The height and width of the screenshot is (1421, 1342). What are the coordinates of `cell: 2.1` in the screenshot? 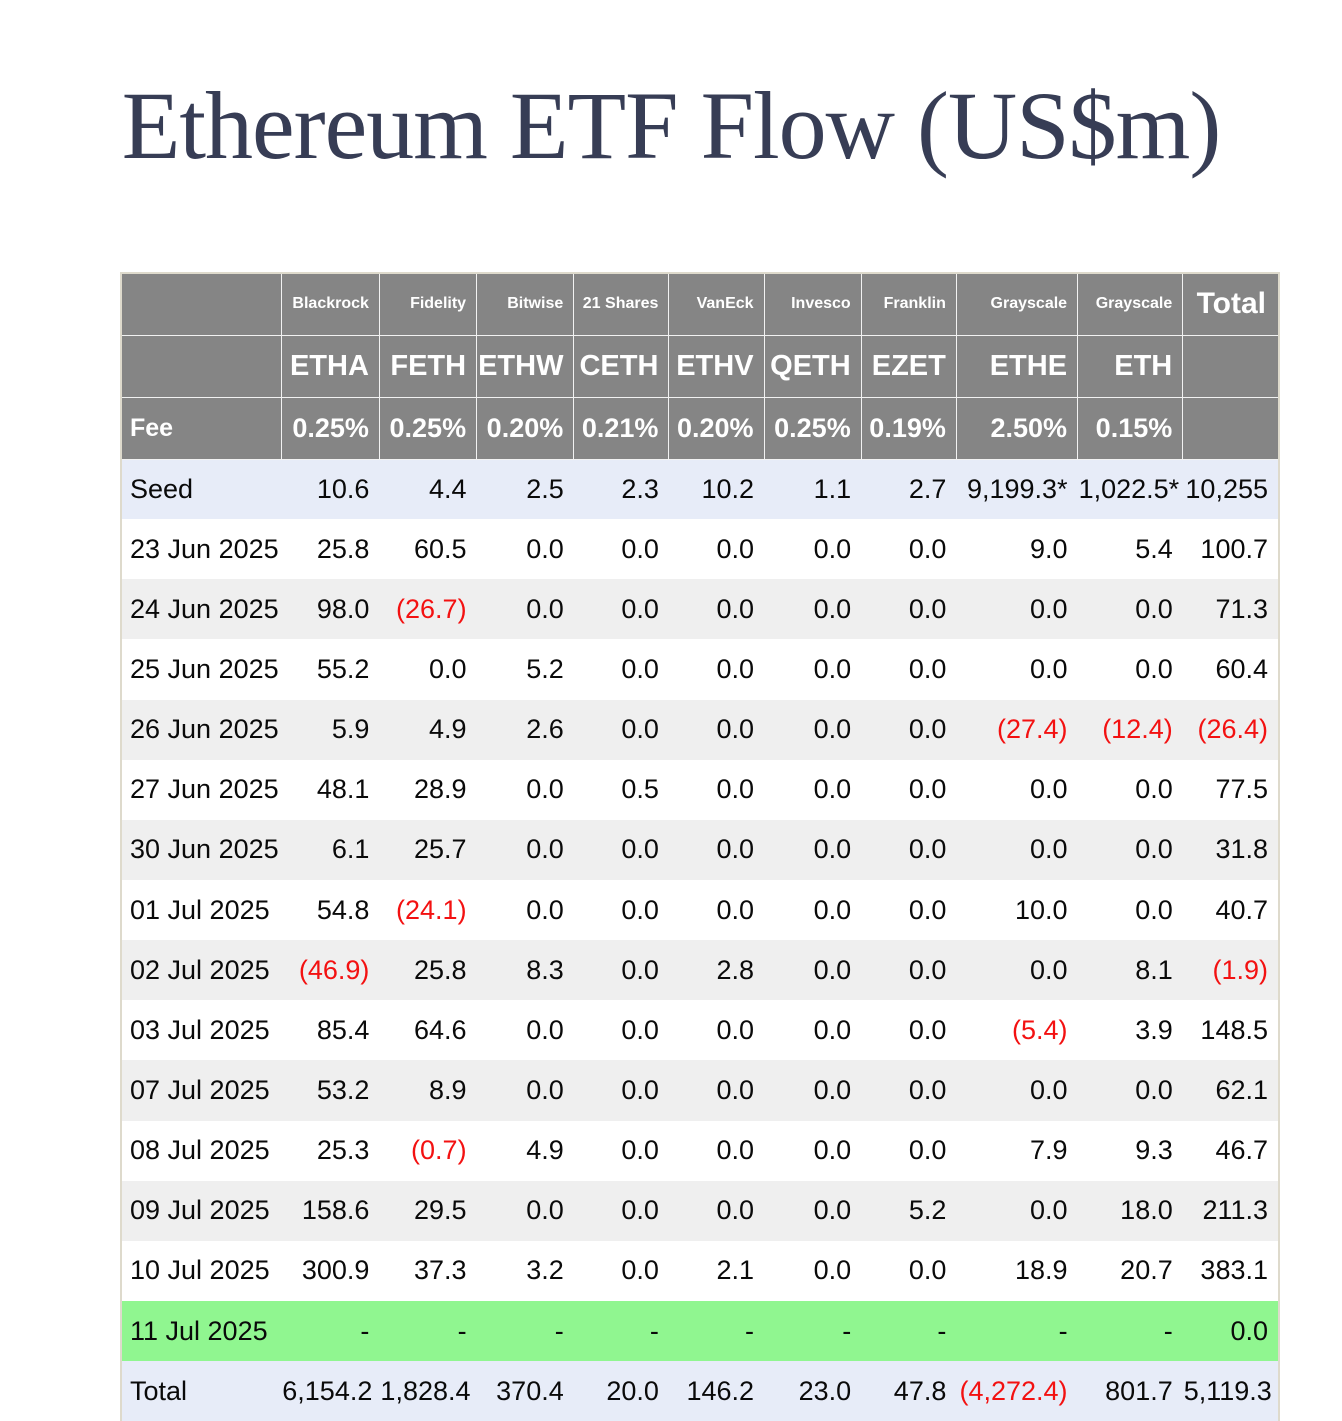 It's located at (735, 1270).